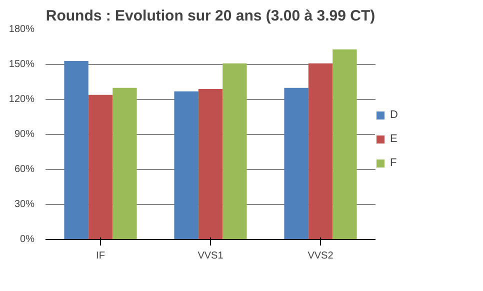 Image resolution: width=483 pixels, height=291 pixels. I want to click on legend-label: E, so click(394, 139).